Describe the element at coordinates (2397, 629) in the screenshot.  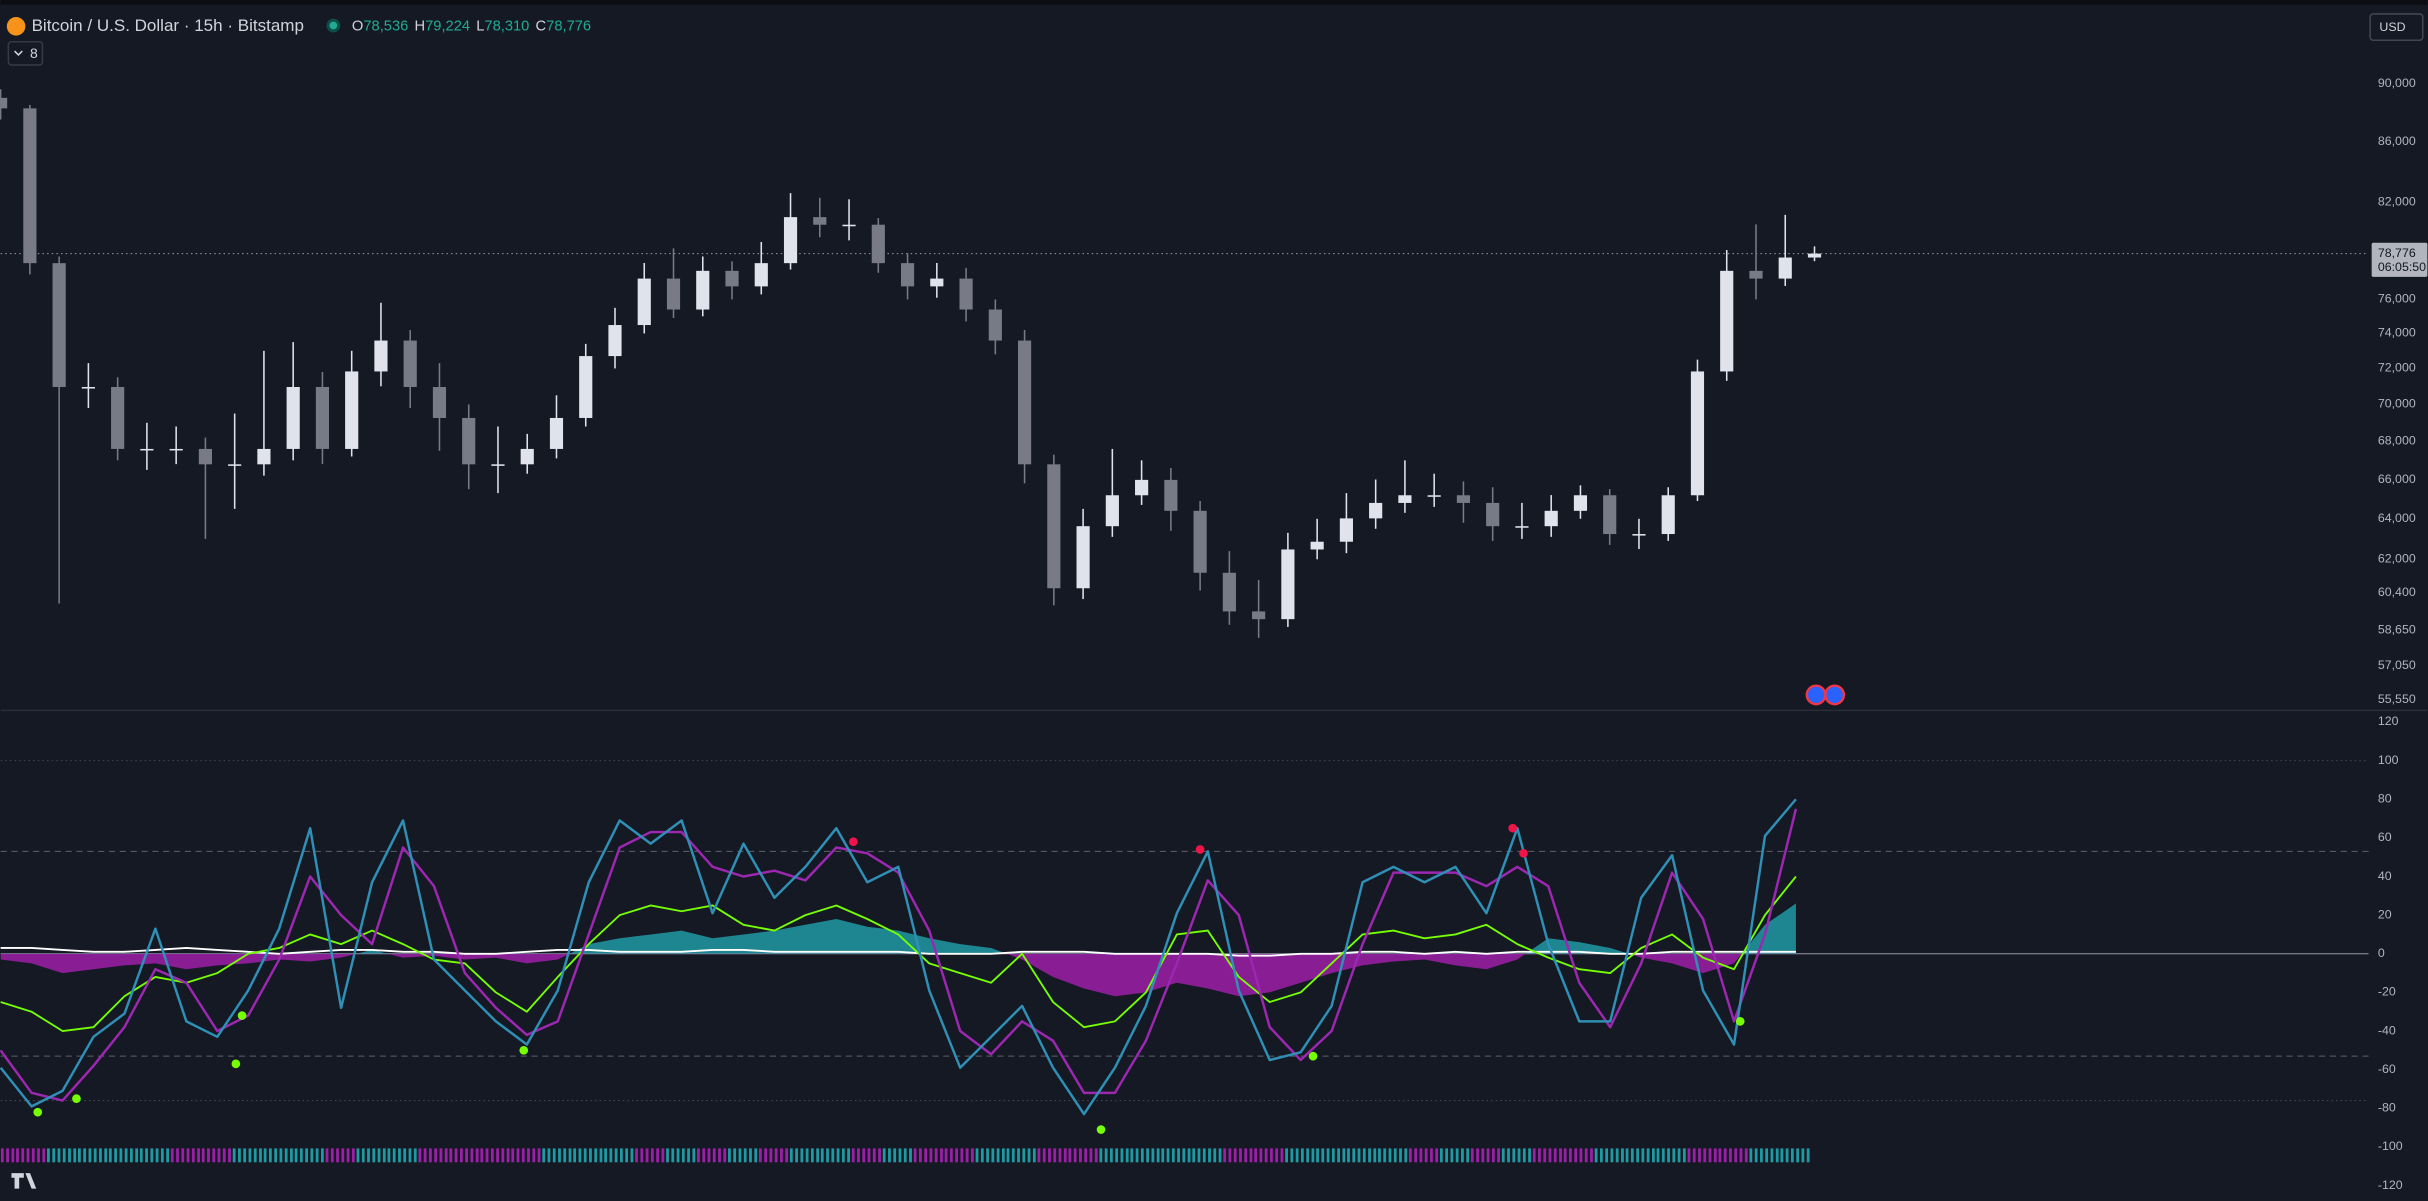
I see `price-tick-label: 58,650` at that location.